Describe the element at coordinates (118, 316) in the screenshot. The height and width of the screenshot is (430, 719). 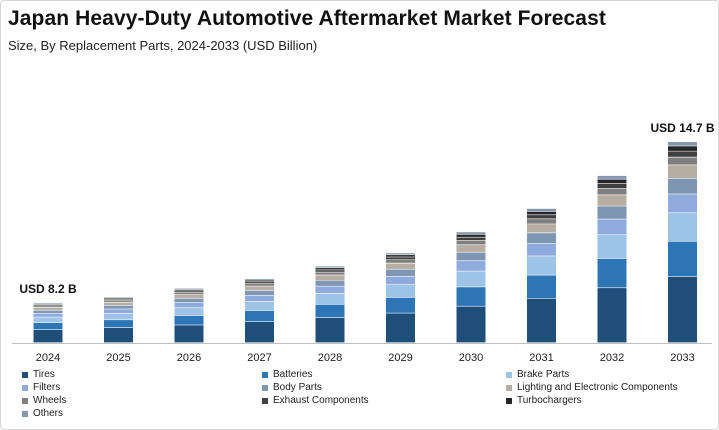
I see `bar-segment-brake-parts-2025` at that location.